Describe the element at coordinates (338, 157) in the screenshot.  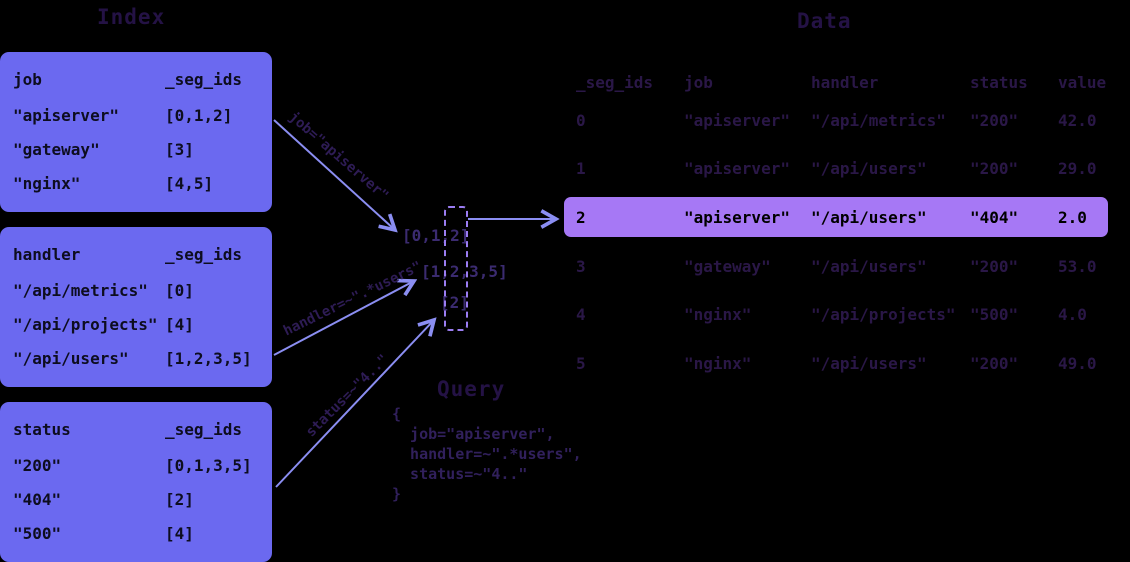
I see `job-matcher-label: job="apiserver"` at that location.